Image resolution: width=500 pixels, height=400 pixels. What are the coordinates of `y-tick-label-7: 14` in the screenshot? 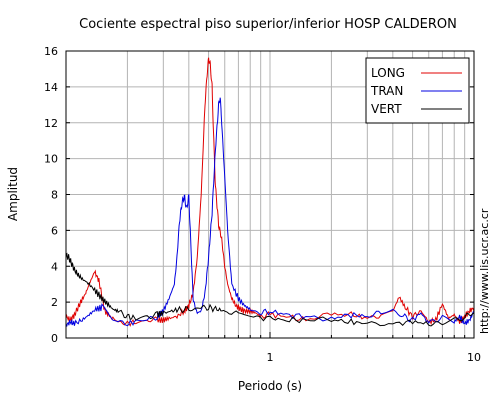 It's located at (51, 87).